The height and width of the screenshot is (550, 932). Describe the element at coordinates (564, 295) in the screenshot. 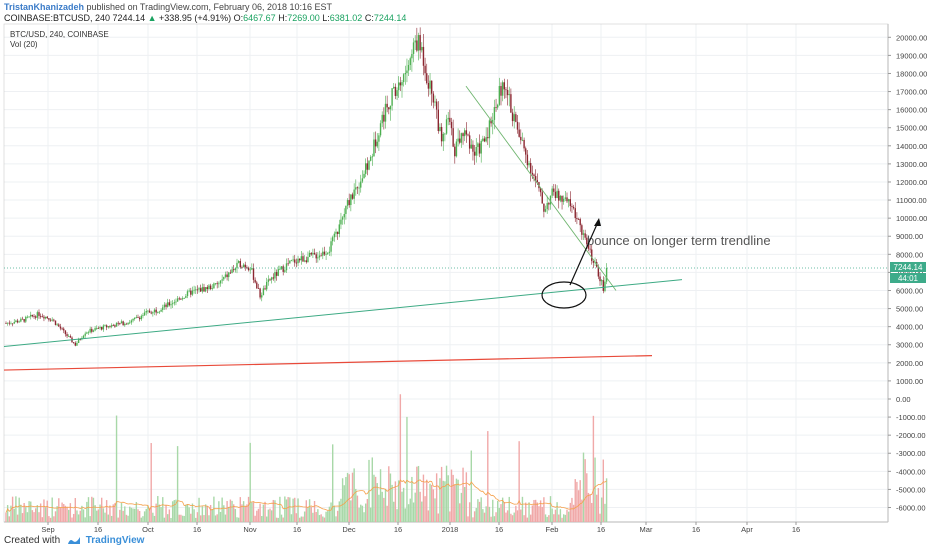

I see `bounce-circle` at that location.